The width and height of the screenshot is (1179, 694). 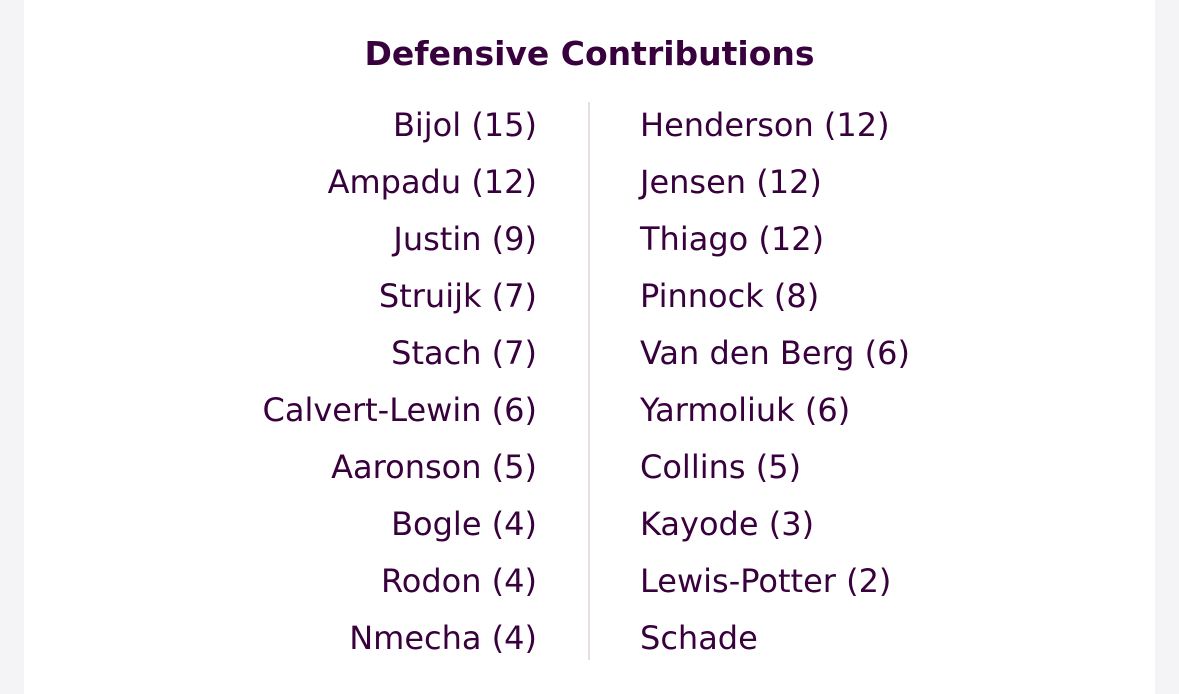 I want to click on right-player-entry: Pinnock (8), so click(x=730, y=296).